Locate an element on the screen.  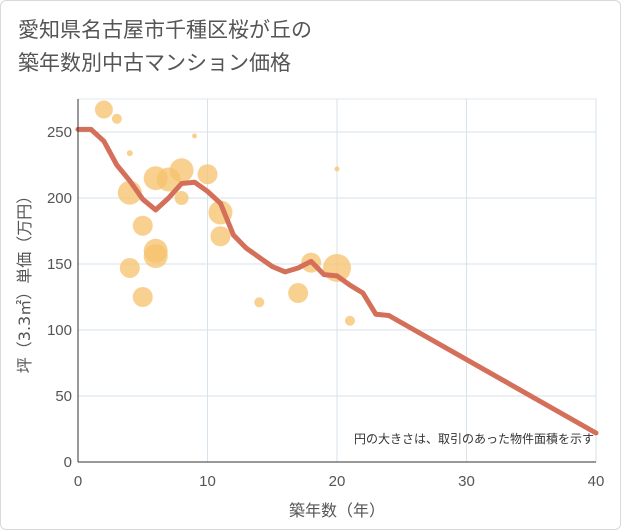
y-tick-label: 150 is located at coordinates (59, 264).